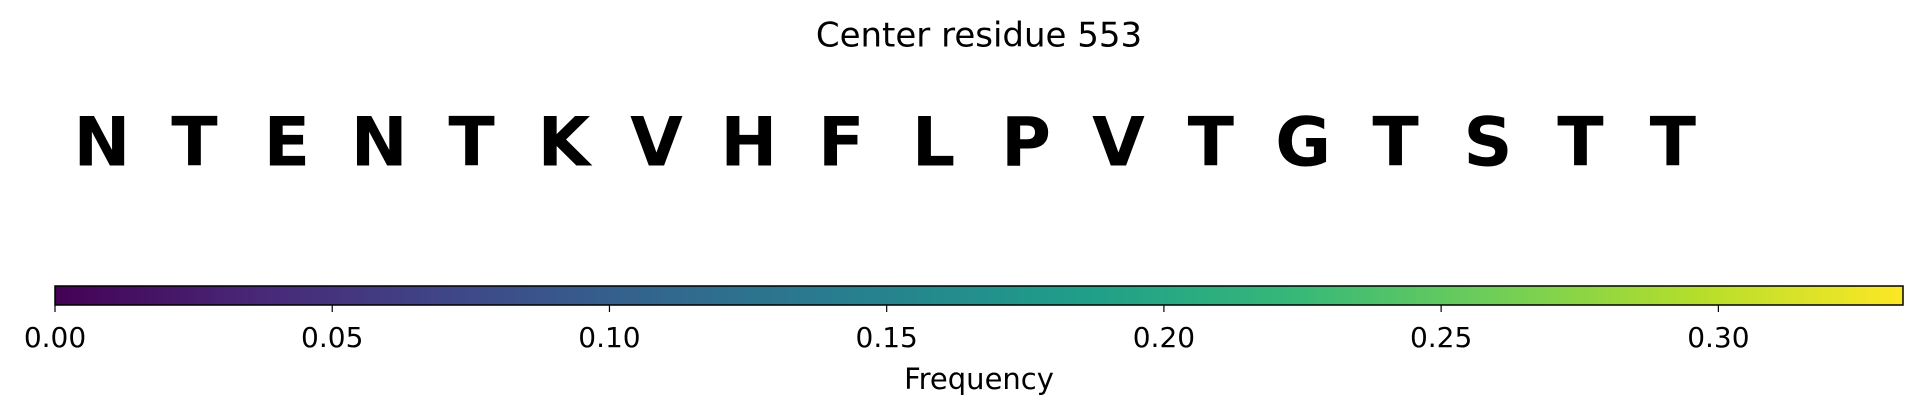  I want to click on x-tick-label: 0.05, so click(332, 337).